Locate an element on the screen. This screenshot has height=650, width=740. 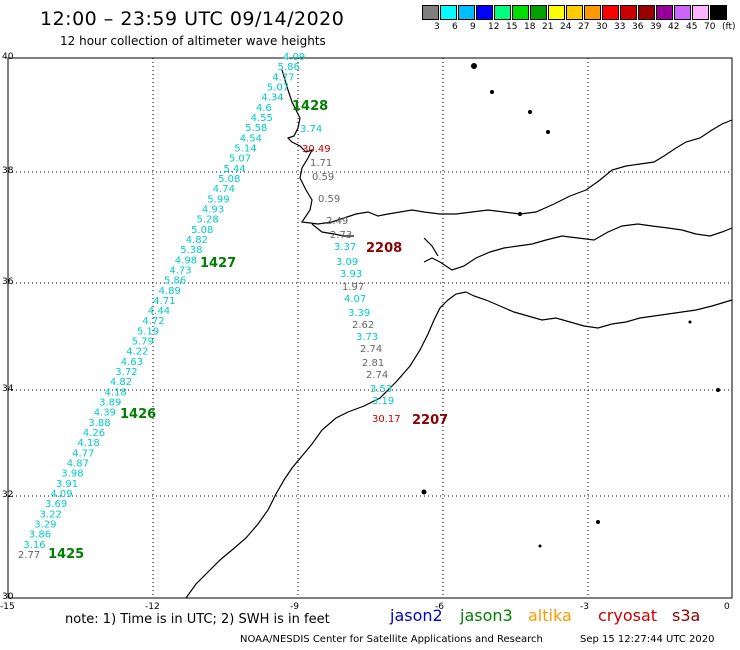
scale-label: 18 is located at coordinates (530, 27).